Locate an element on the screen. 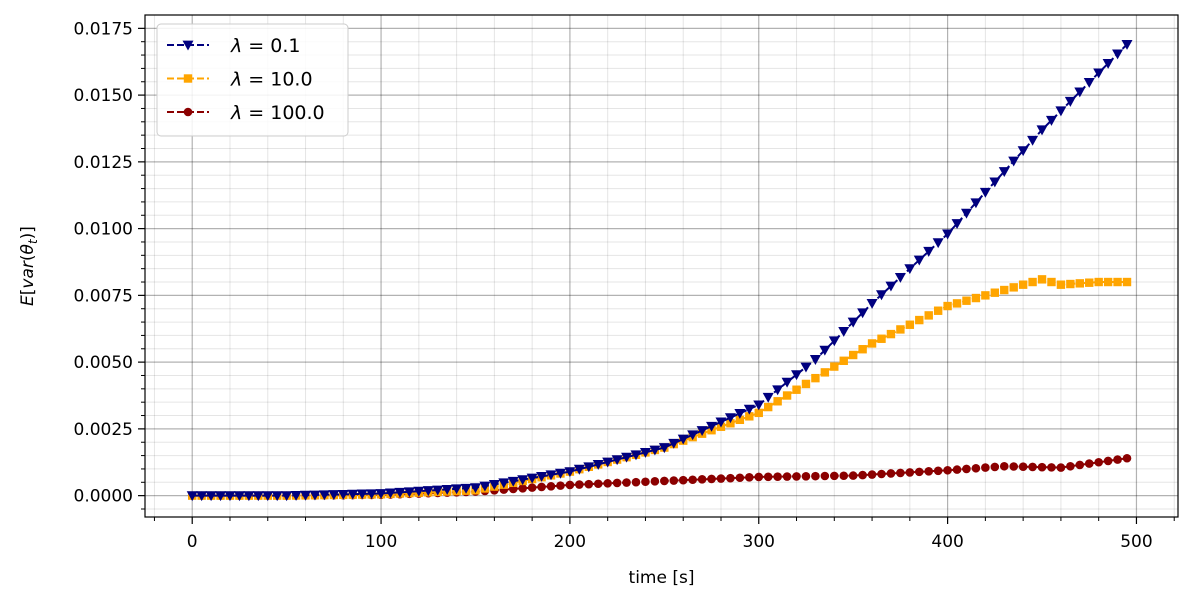  legend: λ = 0.1 λ = 10.0 λ = 100.0 is located at coordinates (252, 80).